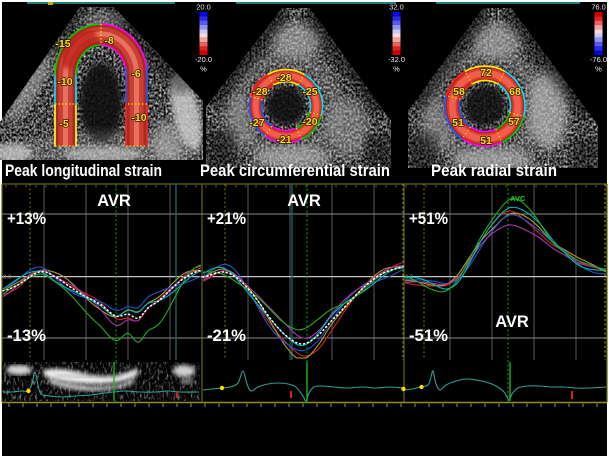 The width and height of the screenshot is (609, 458). I want to click on svg-text: -5, so click(63, 124).